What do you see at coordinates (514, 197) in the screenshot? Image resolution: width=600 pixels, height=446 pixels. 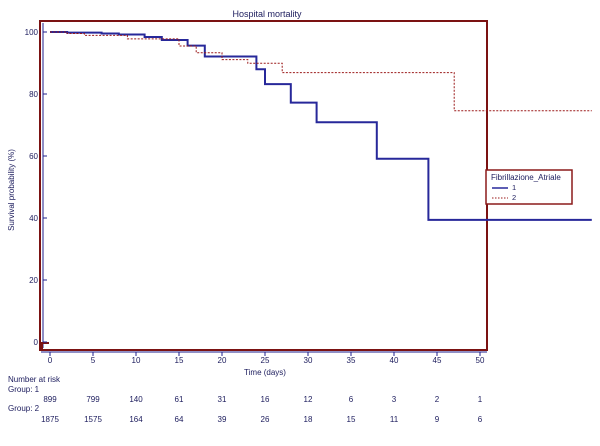 I see `legend-label-2: 2` at bounding box center [514, 197].